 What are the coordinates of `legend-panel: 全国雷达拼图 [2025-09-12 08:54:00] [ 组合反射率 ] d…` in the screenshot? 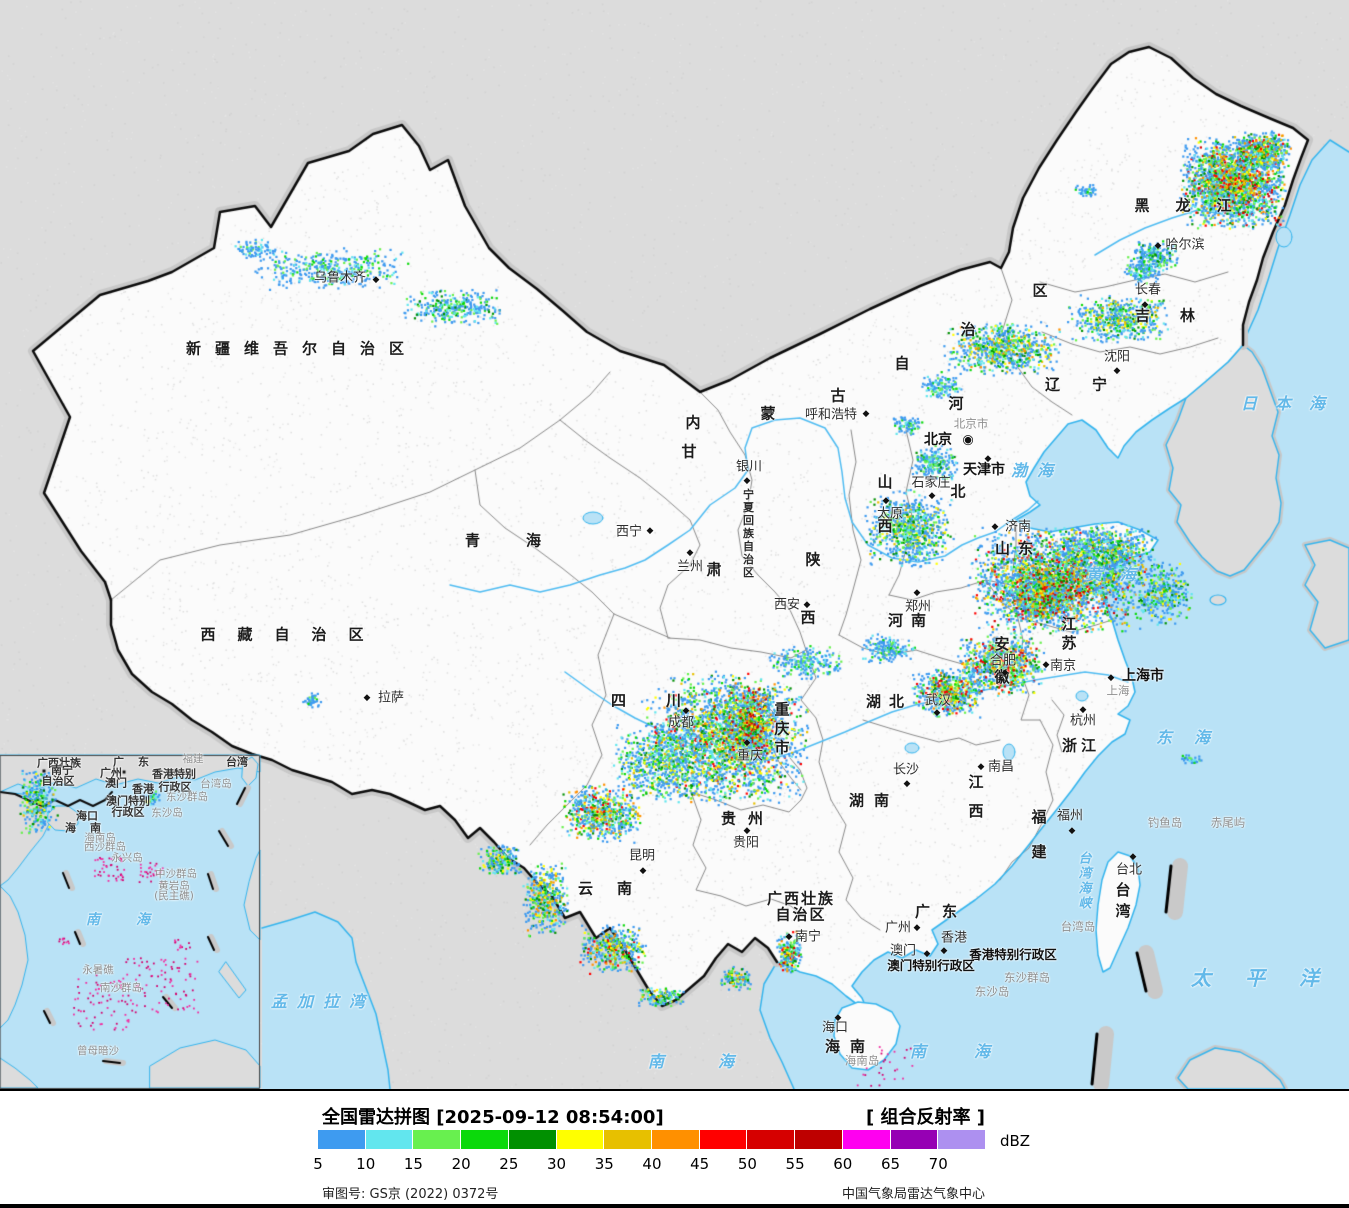 It's located at (674, 1148).